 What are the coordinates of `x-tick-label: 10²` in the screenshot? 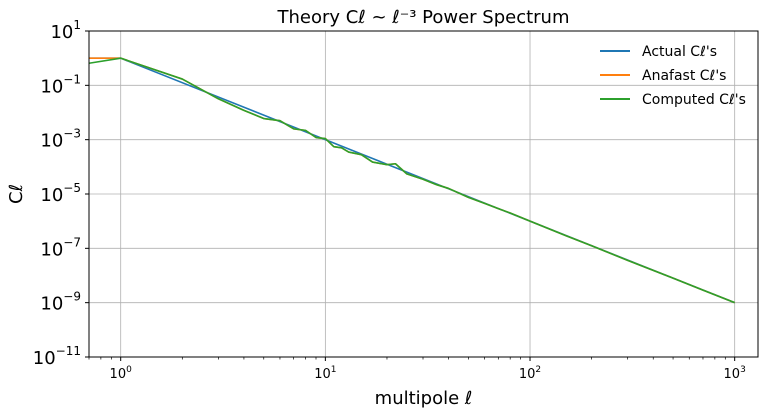 It's located at (530, 373).